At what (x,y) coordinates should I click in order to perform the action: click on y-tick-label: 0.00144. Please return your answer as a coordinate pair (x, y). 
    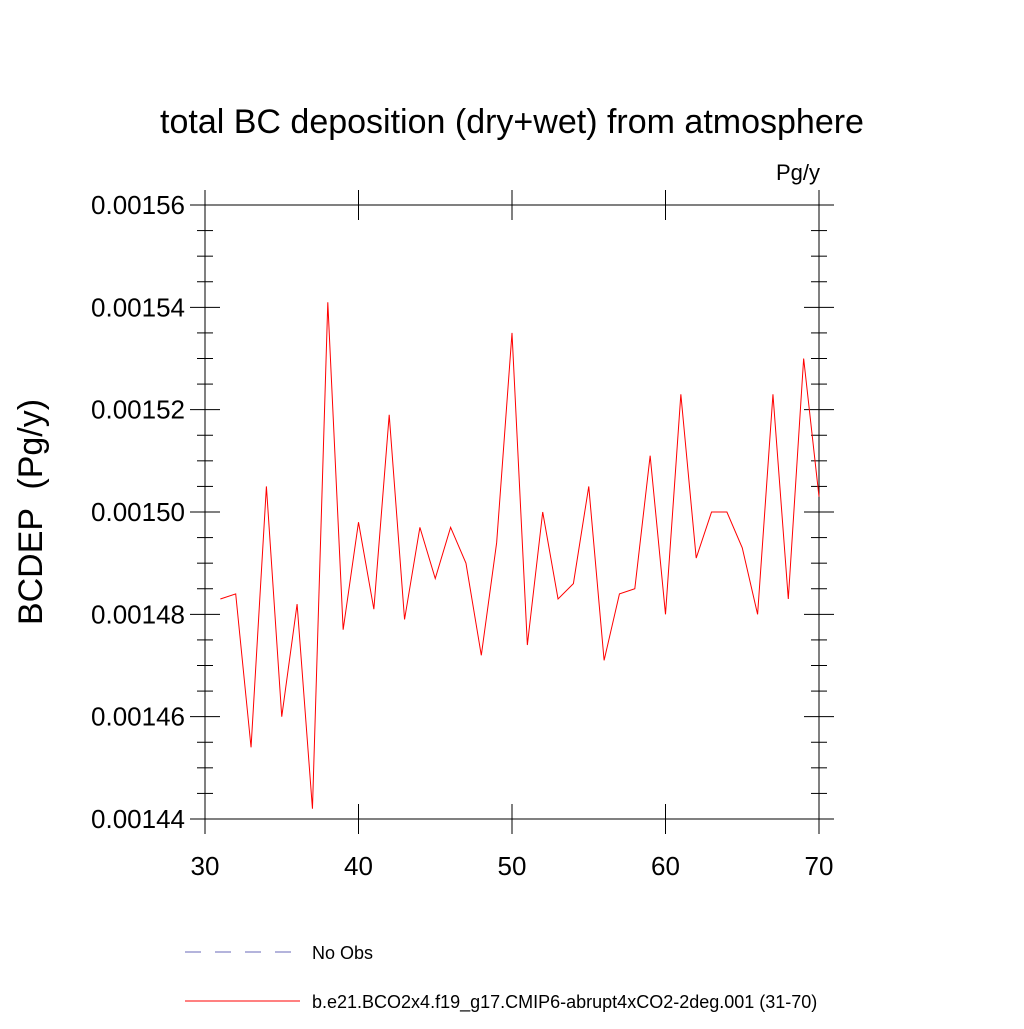
    Looking at the image, I should click on (138, 819).